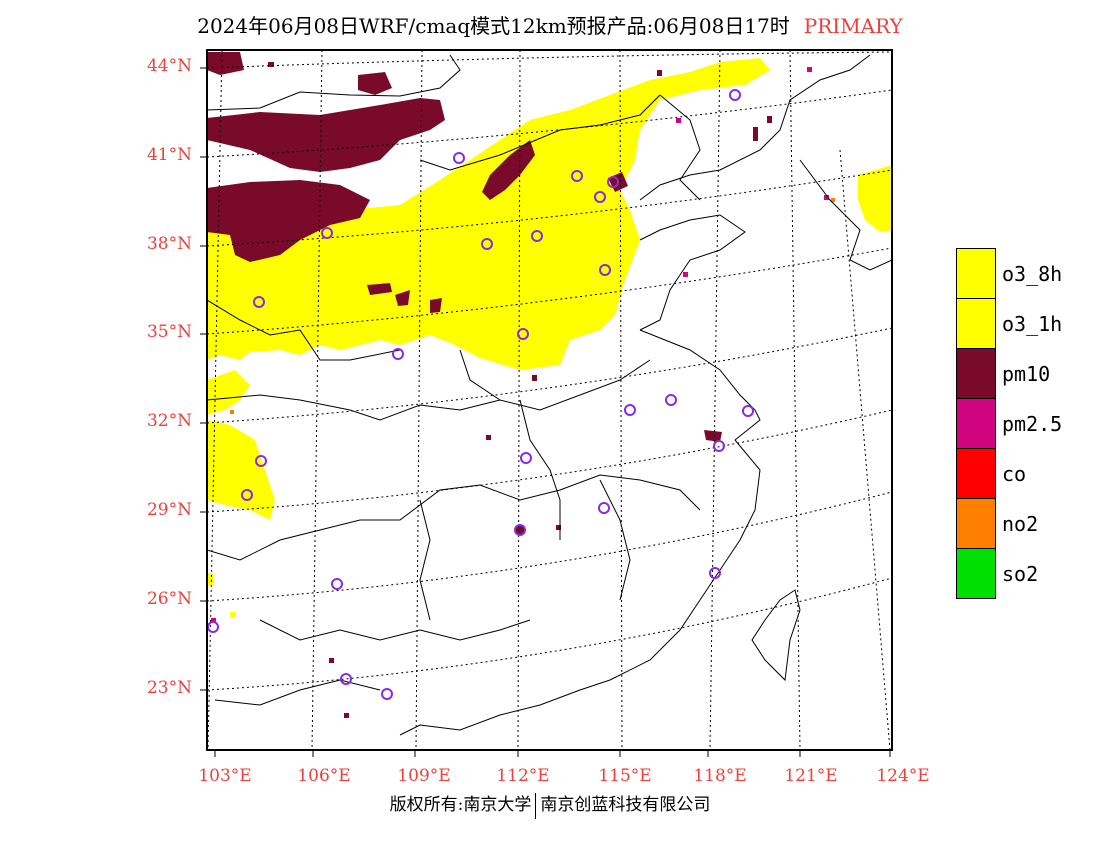 The width and height of the screenshot is (1100, 850). I want to click on legend-item-pm25: pm2.5, so click(1026, 423).